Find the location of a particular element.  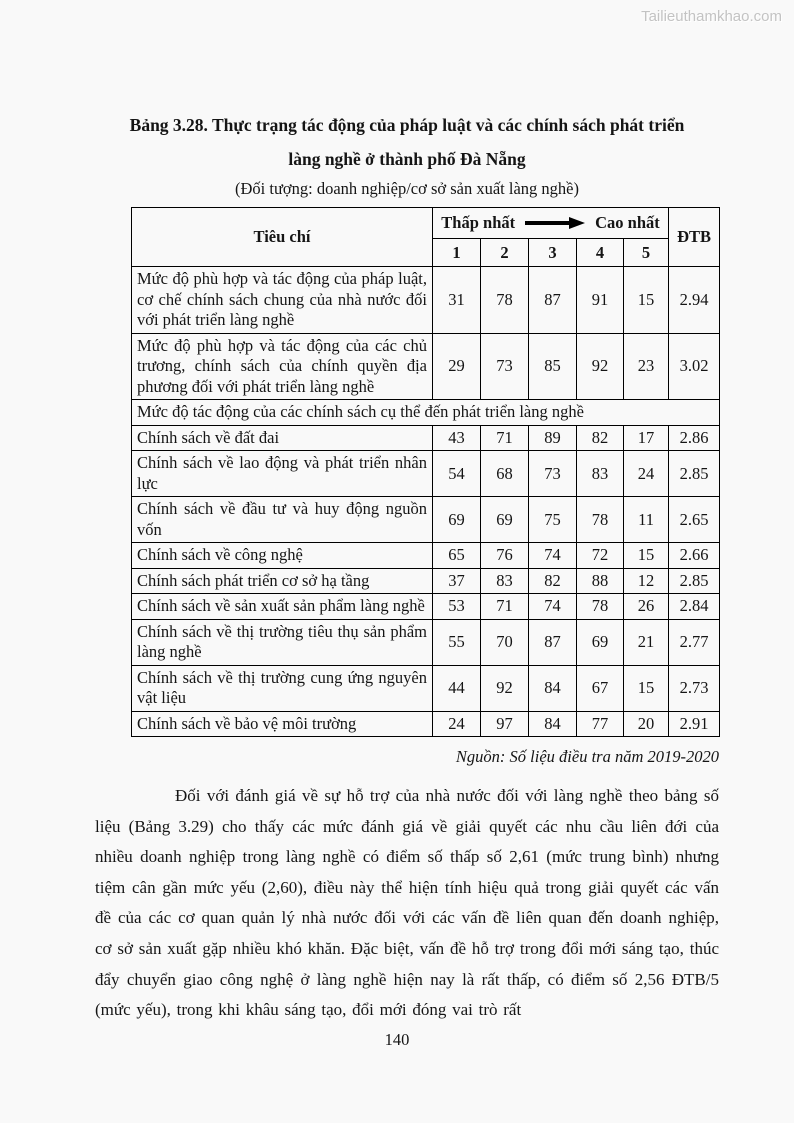

value-cell: 11 is located at coordinates (646, 519).